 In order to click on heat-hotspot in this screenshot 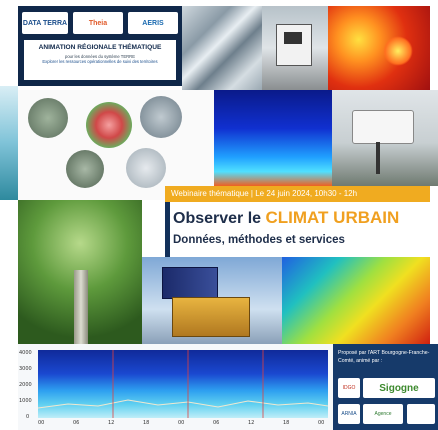, I will do `click(398, 51)`.